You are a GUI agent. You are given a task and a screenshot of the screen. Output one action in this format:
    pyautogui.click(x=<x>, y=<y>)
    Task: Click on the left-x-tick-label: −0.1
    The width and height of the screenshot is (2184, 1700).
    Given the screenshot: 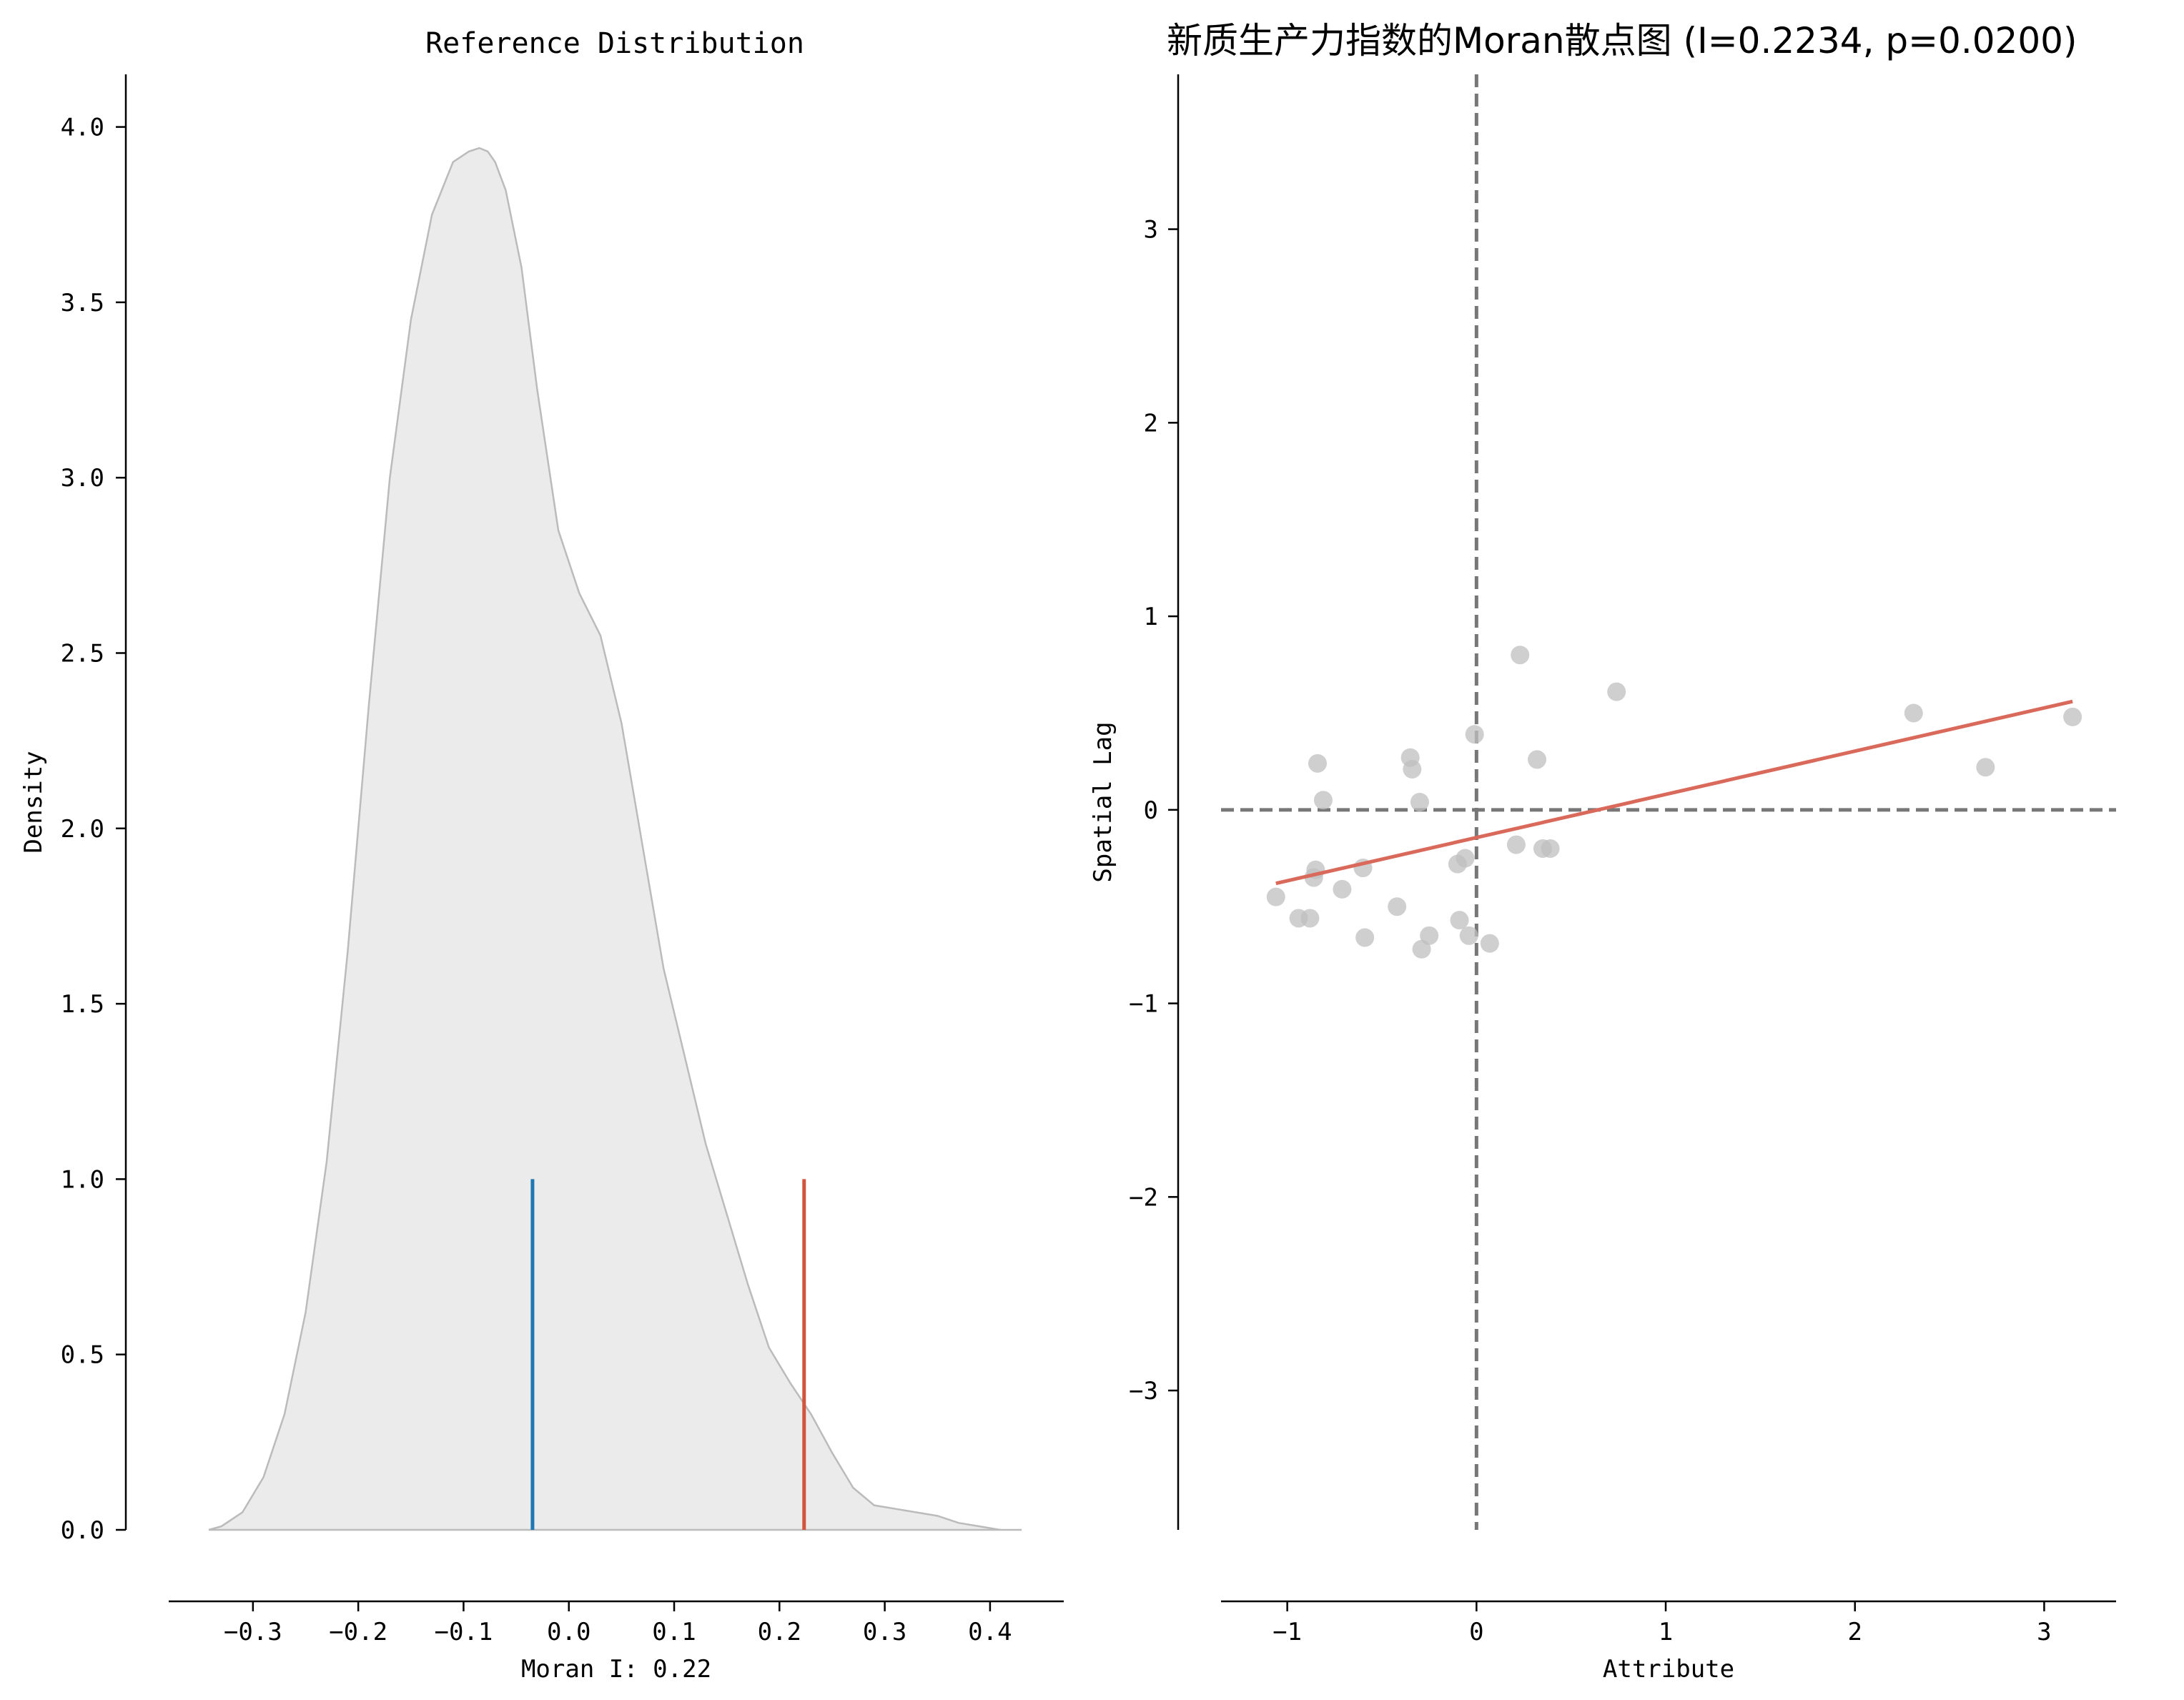 What is the action you would take?
    pyautogui.click(x=463, y=1632)
    